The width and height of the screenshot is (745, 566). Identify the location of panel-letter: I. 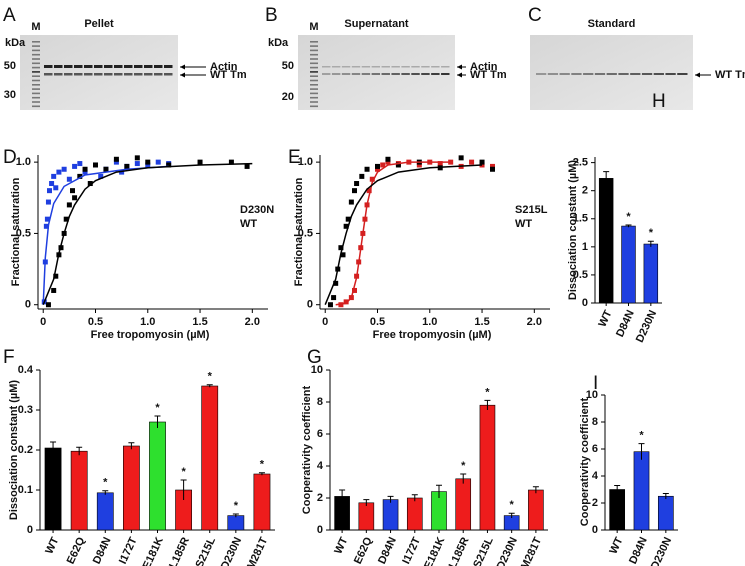
(595, 383).